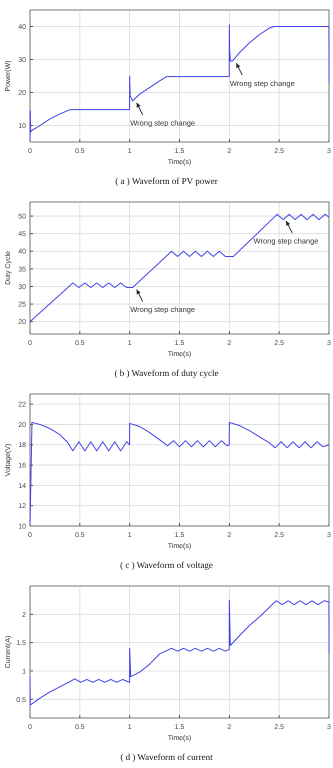  What do you see at coordinates (167, 757) in the screenshot?
I see `text: ( d ) Waveform of current` at bounding box center [167, 757].